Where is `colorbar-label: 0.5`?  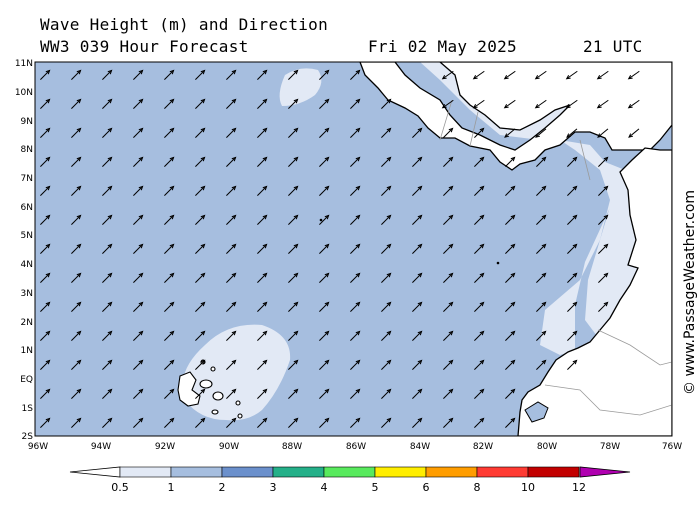
colorbar-label: 0.5 is located at coordinates (120, 487).